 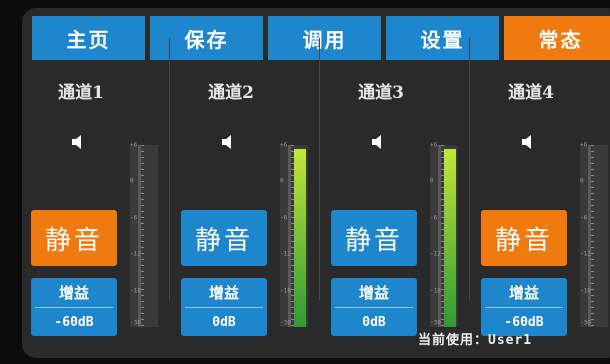 What do you see at coordinates (206, 38) in the screenshot?
I see `tab-save: 保存` at bounding box center [206, 38].